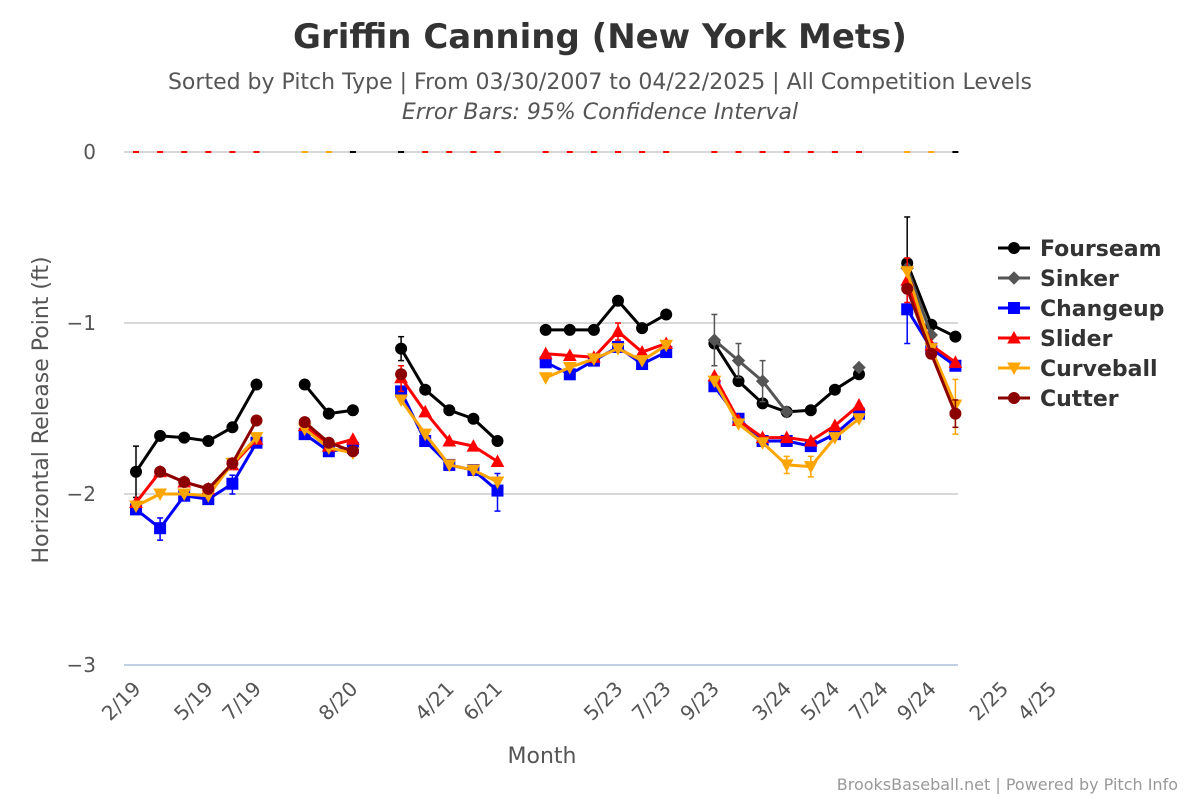  I want to click on chart-title: Griffin Canning (New York Mets), so click(600, 37).